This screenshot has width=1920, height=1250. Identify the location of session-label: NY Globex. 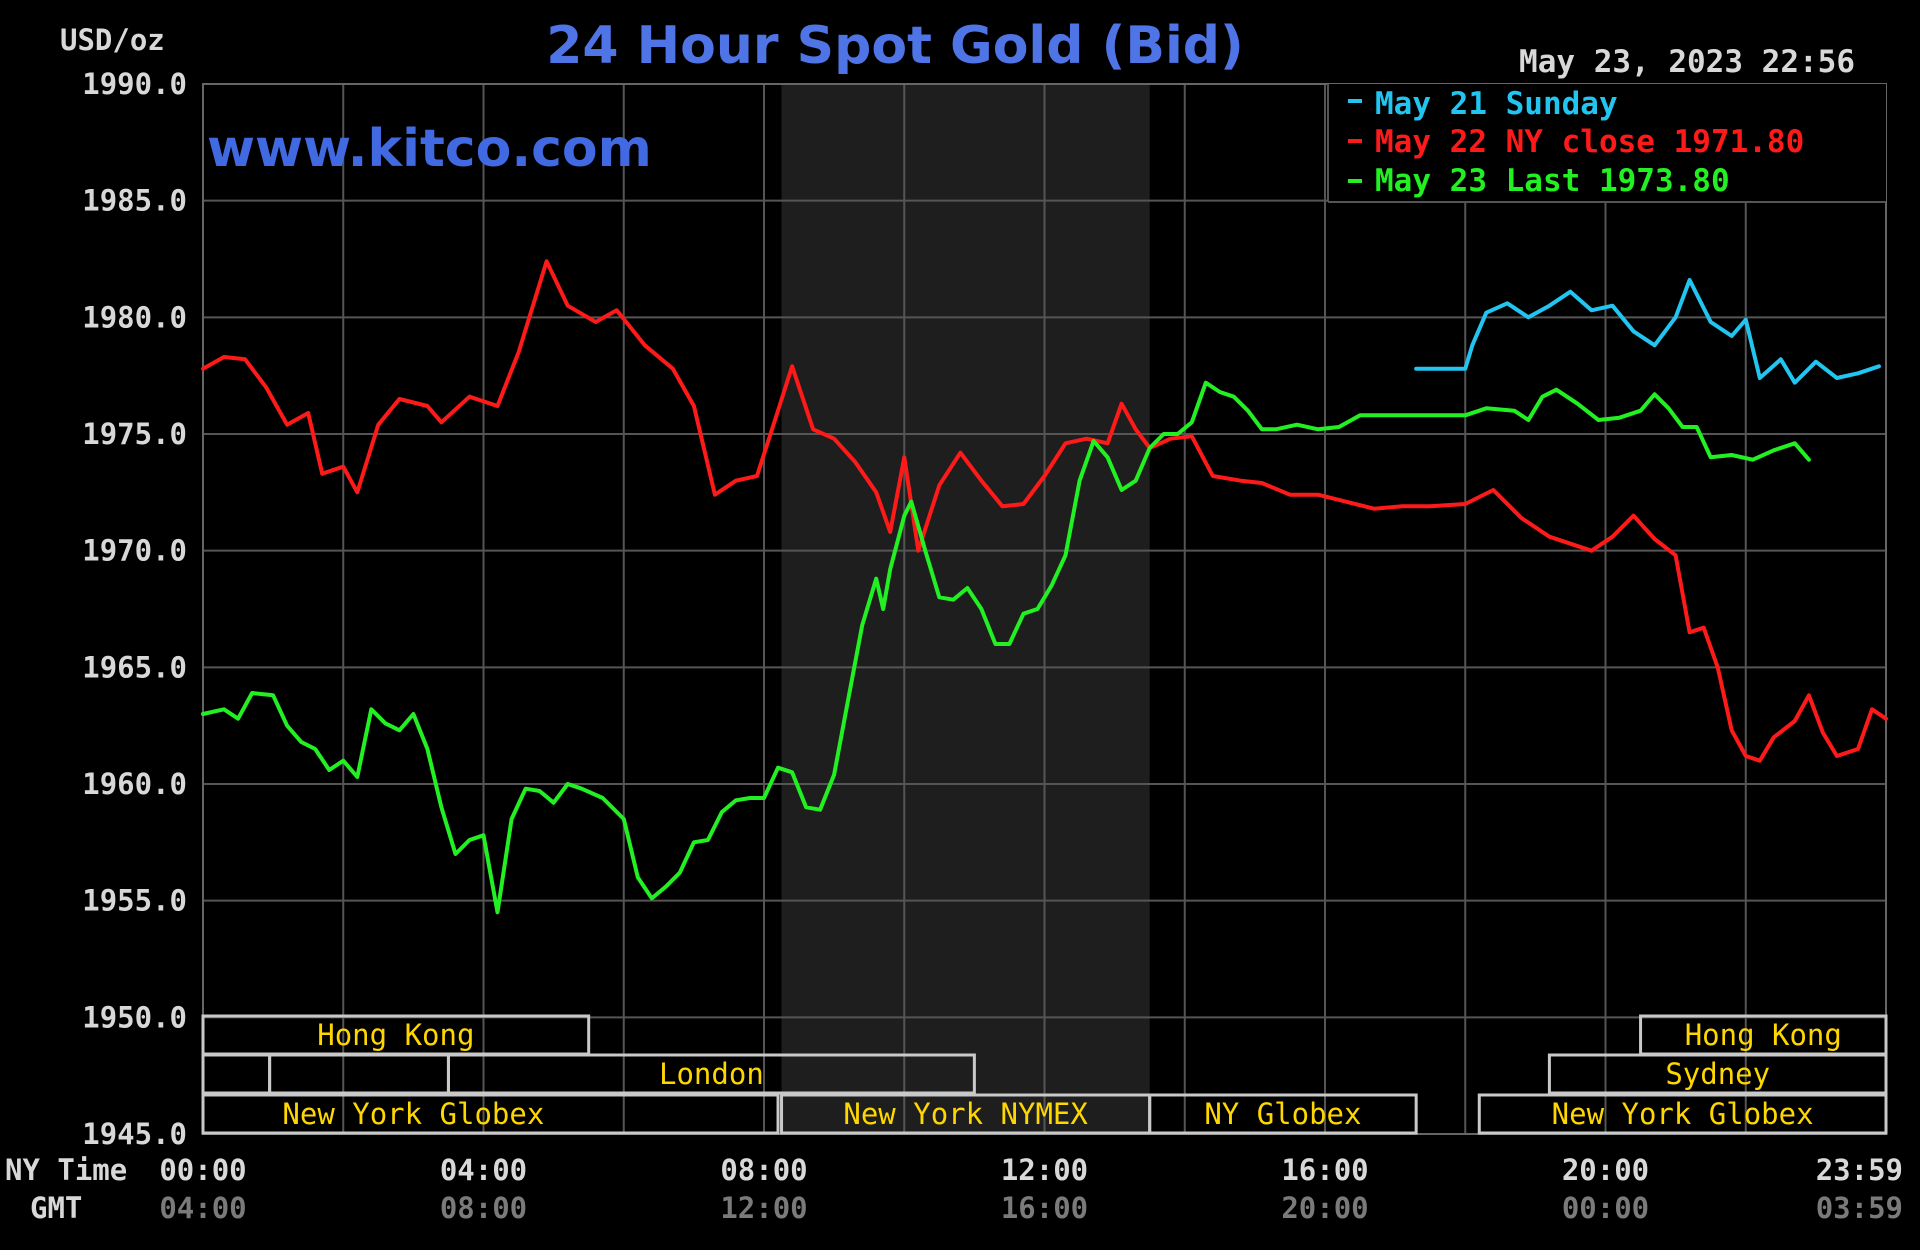
(1282, 1114).